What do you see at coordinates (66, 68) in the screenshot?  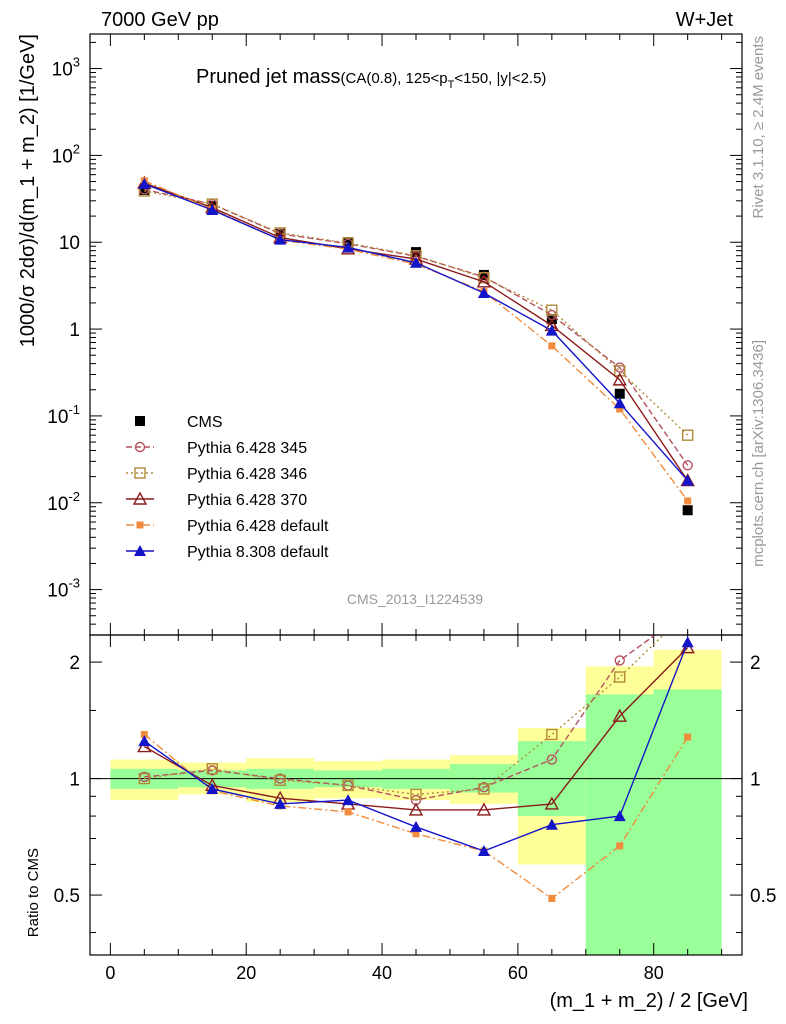 I see `y-tick-label: 10³` at bounding box center [66, 68].